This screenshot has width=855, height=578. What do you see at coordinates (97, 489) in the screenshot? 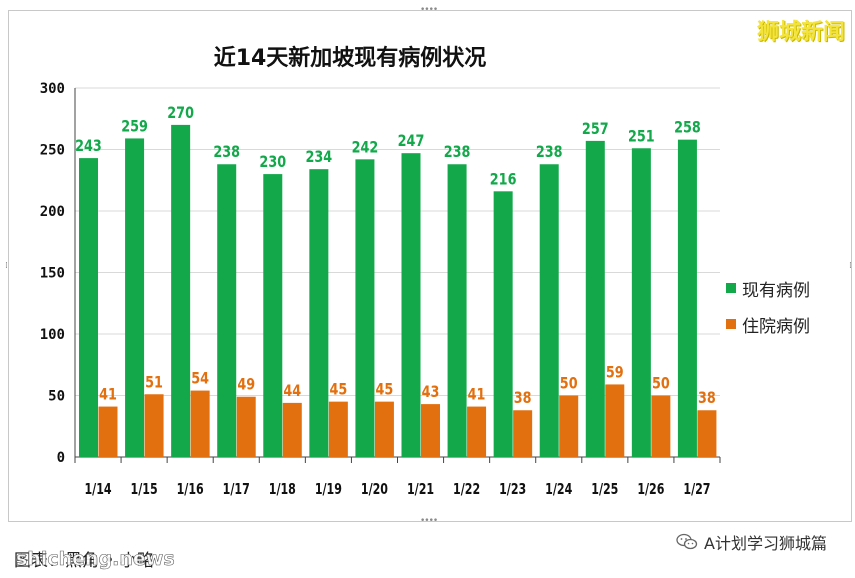
I see `x-tick-label: 1/14` at bounding box center [97, 489].